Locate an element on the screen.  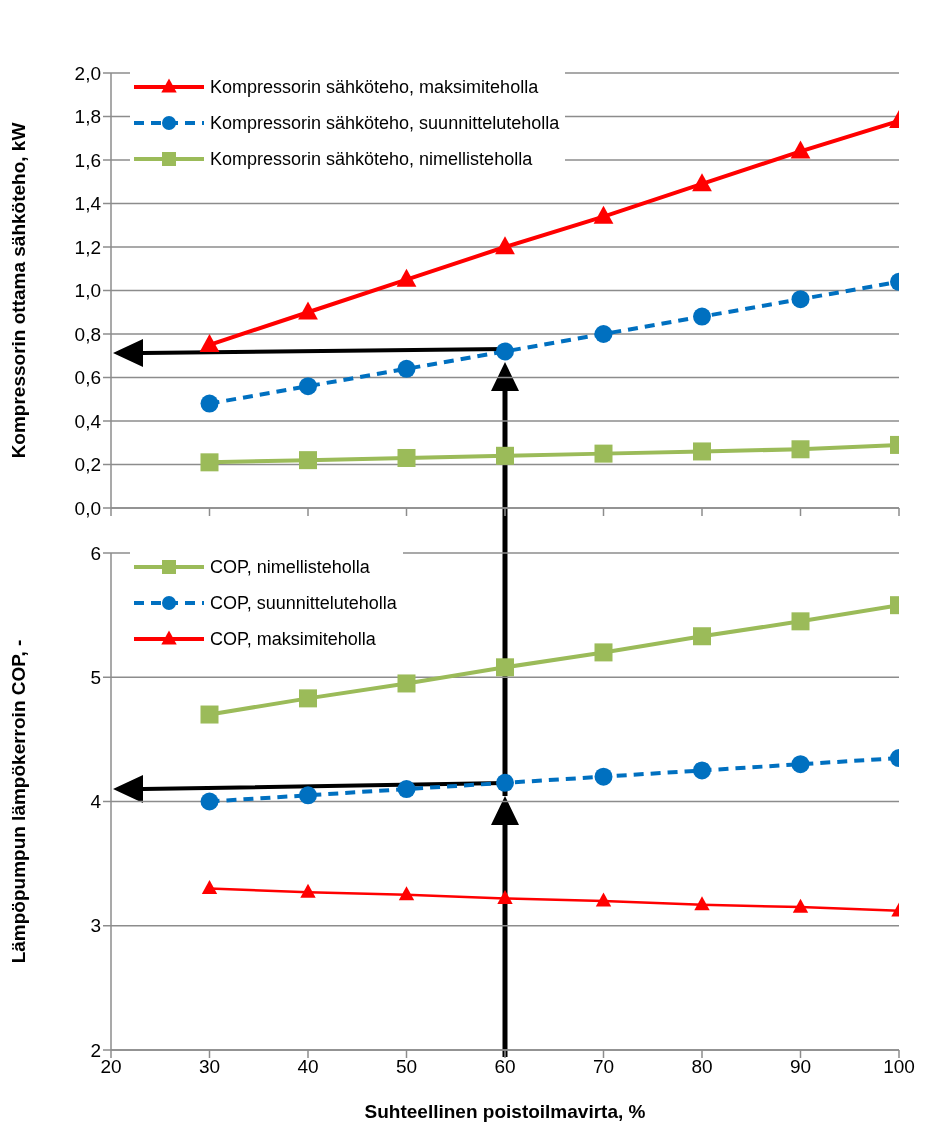
x-tick-label: 20 is located at coordinates (111, 1067).